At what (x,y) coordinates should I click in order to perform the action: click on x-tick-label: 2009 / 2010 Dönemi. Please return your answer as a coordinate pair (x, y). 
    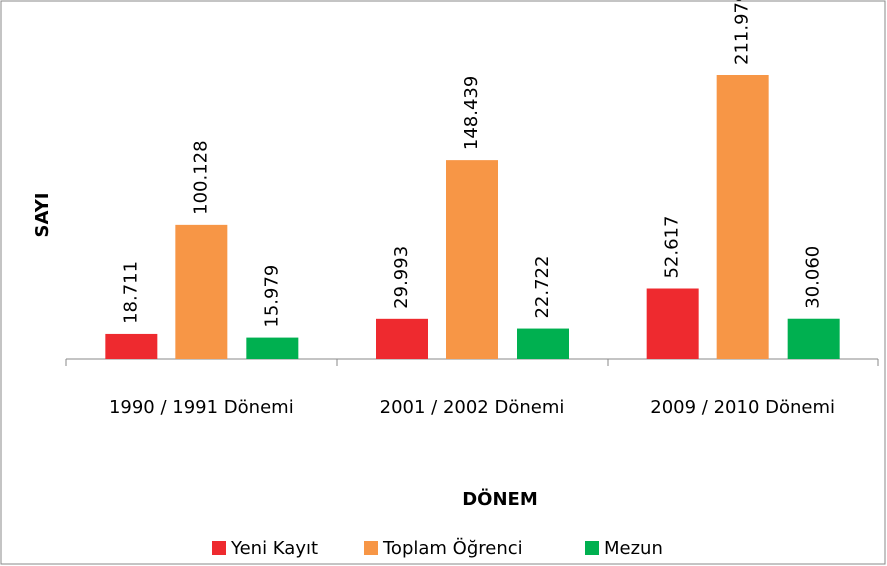
    Looking at the image, I should click on (742, 407).